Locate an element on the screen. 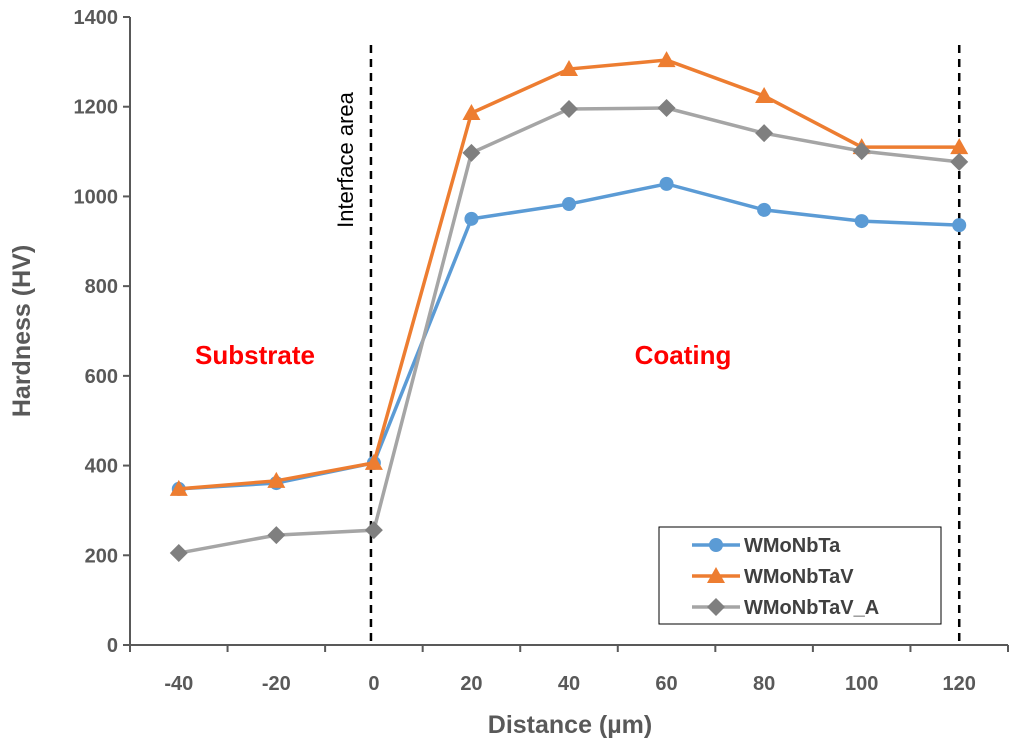 The image size is (1020, 752). x-tick-label: 120 is located at coordinates (959, 684).